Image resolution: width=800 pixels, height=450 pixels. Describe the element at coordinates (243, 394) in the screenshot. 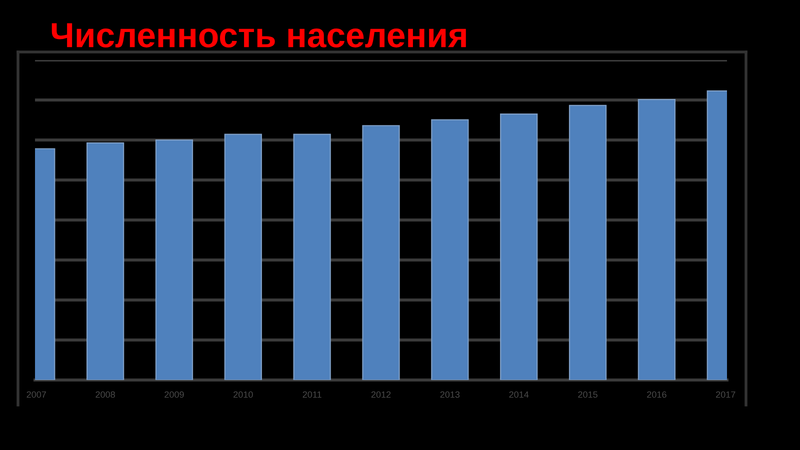

I see `x-tick-label: 2010` at that location.